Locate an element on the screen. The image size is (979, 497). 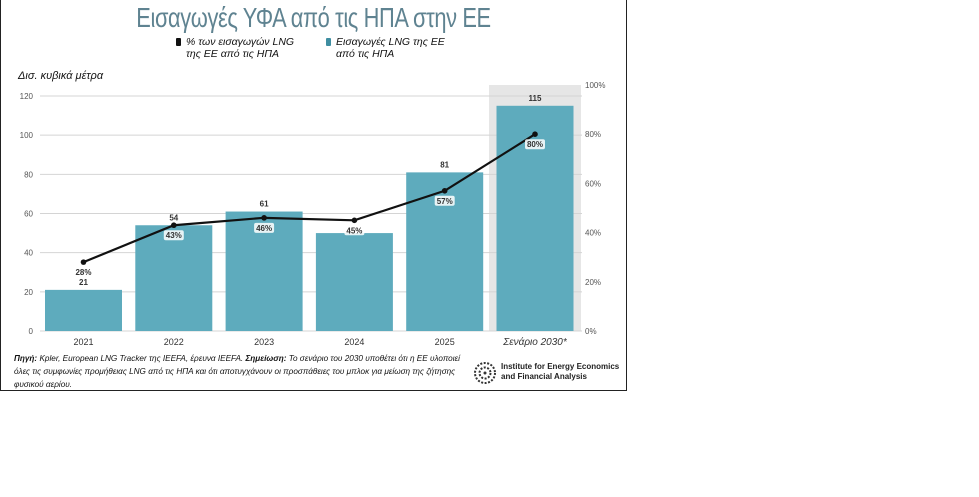
x-tick-label: 2024 is located at coordinates (354, 342).